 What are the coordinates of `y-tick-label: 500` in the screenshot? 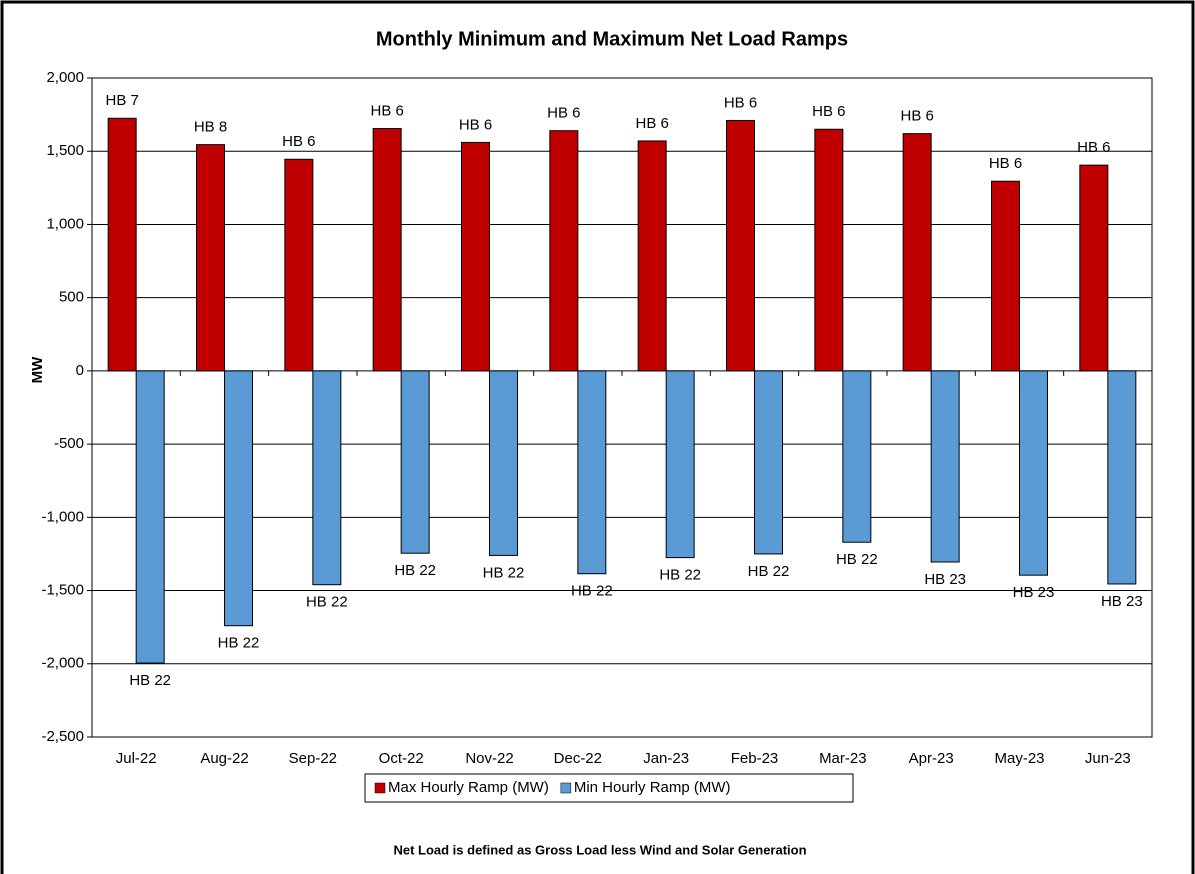 It's located at (71, 297).